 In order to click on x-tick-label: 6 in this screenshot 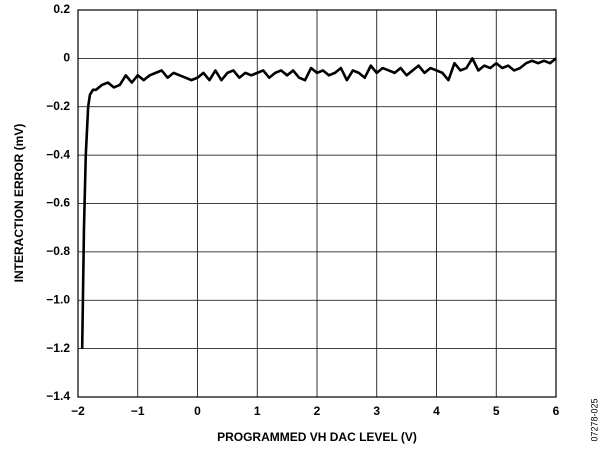, I will do `click(556, 411)`.